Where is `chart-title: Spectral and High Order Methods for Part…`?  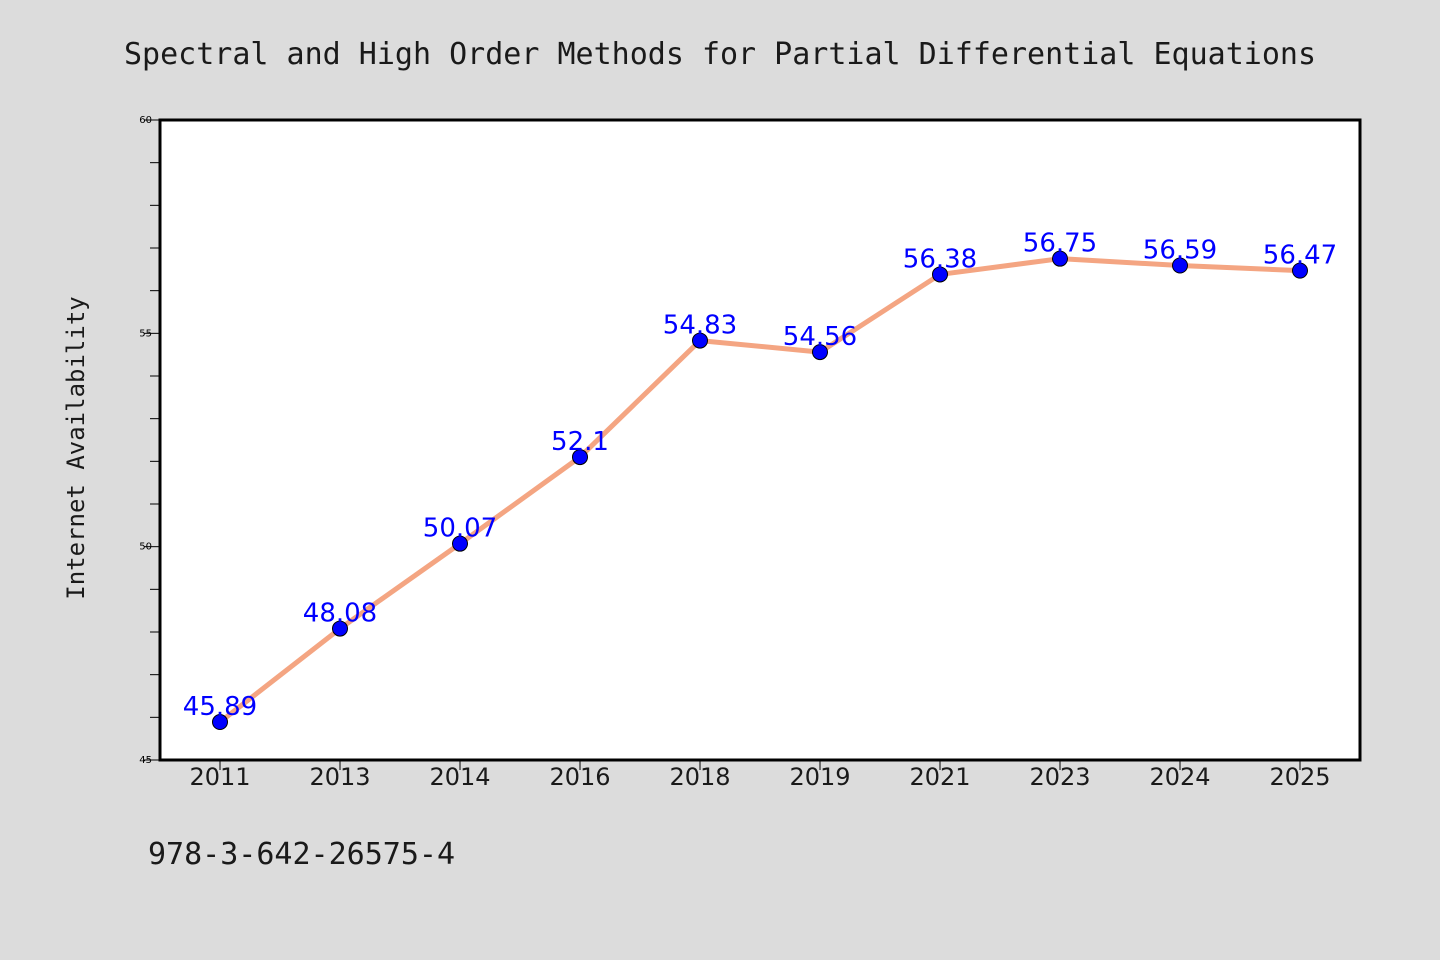
chart-title: Spectral and High Order Methods for Part… is located at coordinates (720, 54).